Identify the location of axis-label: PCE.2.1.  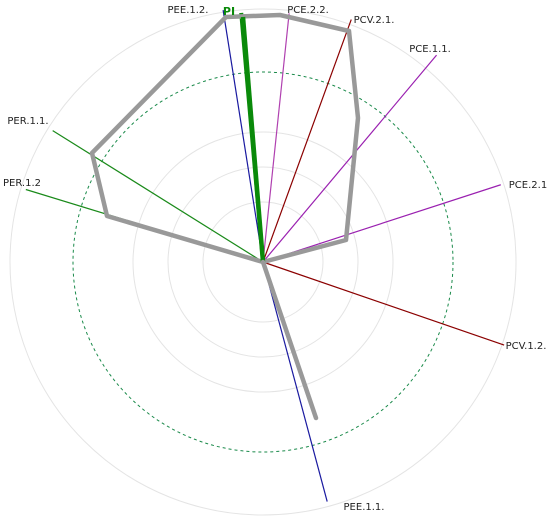
(528, 185).